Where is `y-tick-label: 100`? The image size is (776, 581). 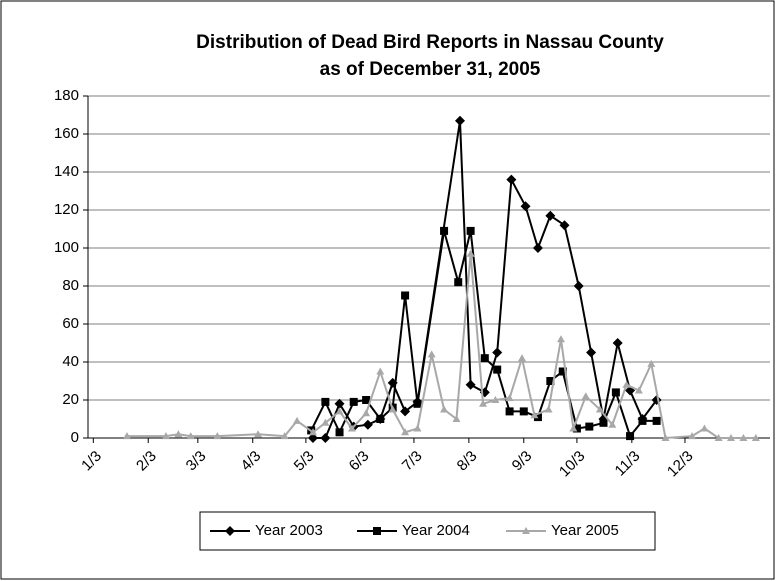 y-tick-label: 100 is located at coordinates (66, 247).